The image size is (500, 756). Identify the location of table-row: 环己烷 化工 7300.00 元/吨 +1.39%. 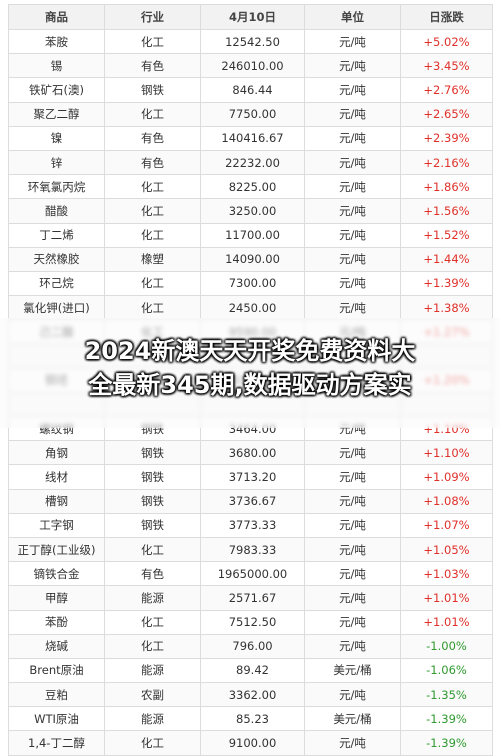
(250, 283).